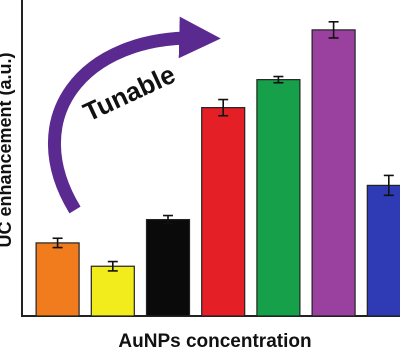 The width and height of the screenshot is (400, 356). I want to click on x-axis-label: AuNPs concentration, so click(214, 341).